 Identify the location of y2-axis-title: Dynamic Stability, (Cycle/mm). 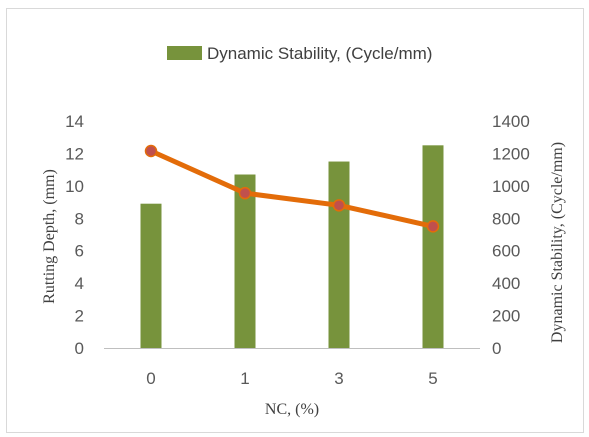
(557, 242).